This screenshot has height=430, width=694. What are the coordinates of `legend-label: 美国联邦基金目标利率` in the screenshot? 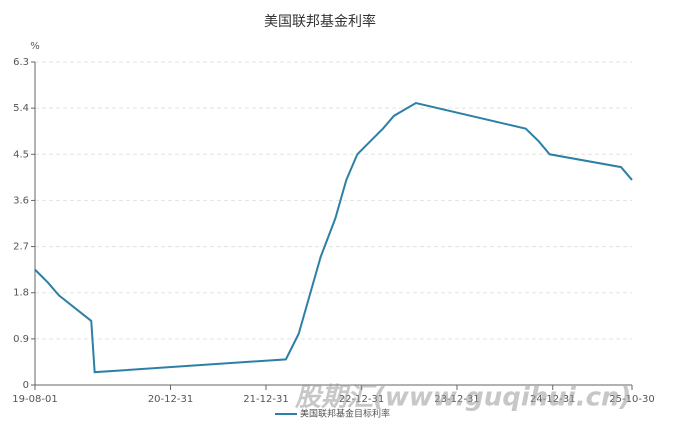 It's located at (345, 414).